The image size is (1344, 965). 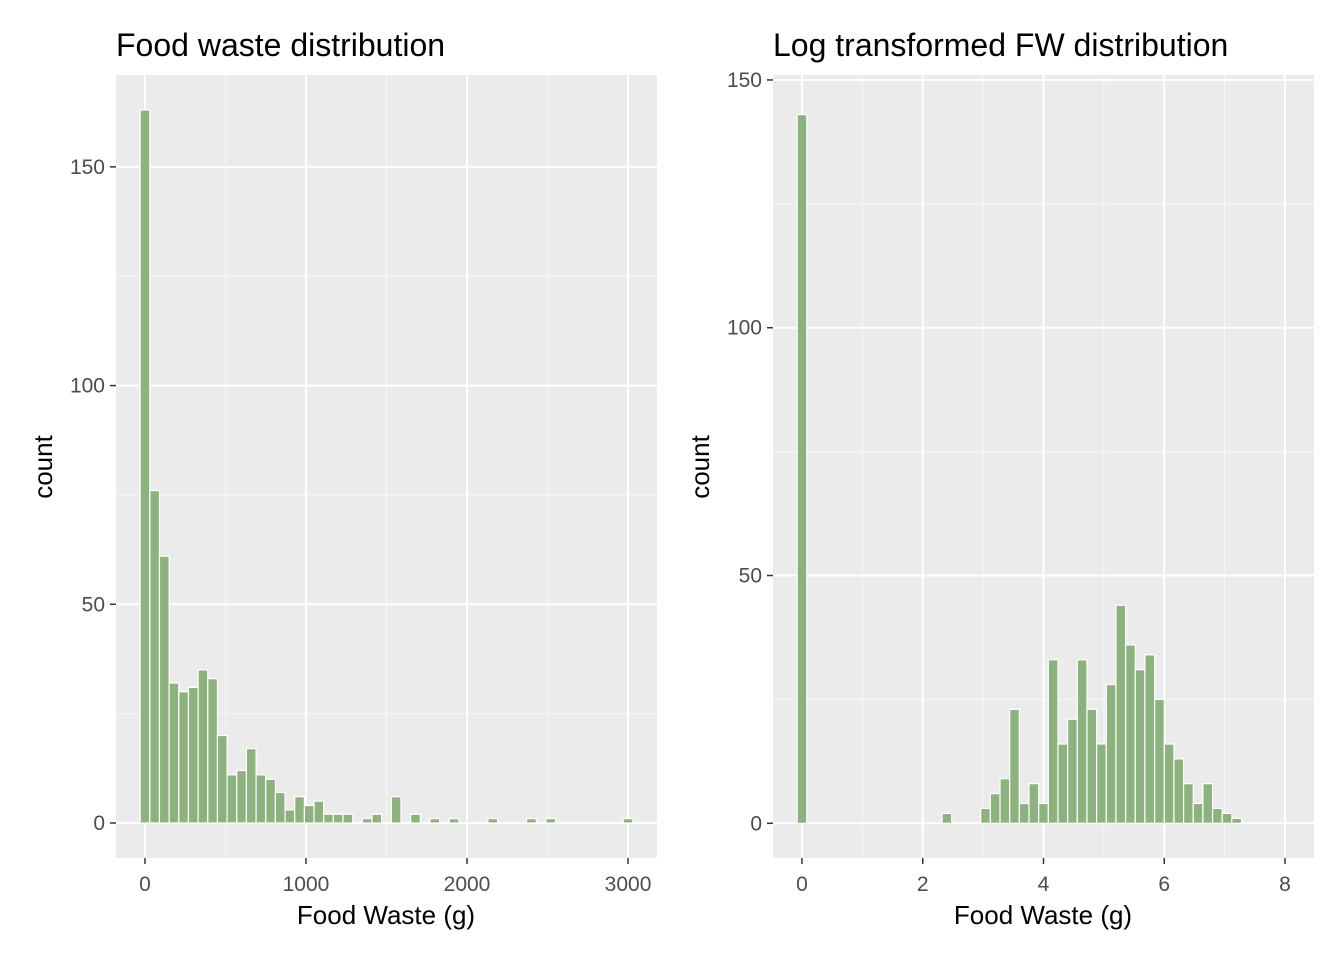 I want to click on chart-title: Log transformed FW distribution, so click(x=1000, y=45).